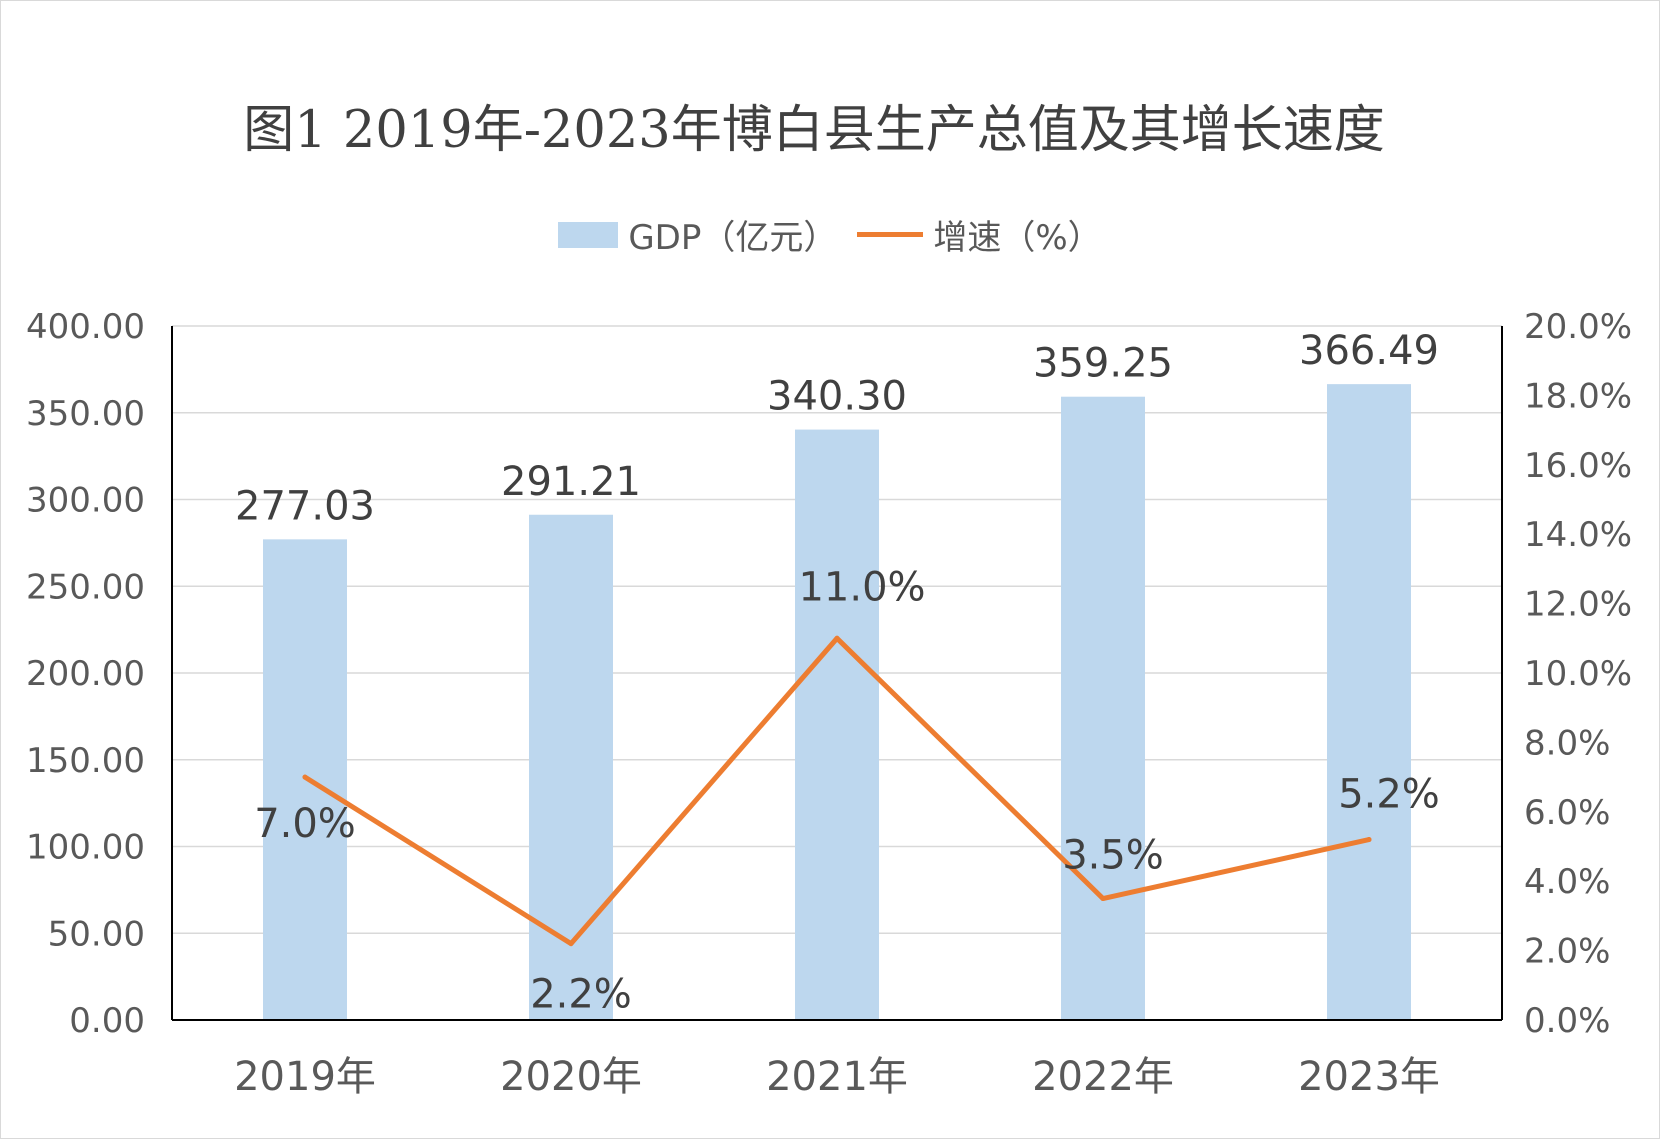 This screenshot has width=1660, height=1139. I want to click on legend: GDP（亿元） 增速（%）, so click(830, 234).